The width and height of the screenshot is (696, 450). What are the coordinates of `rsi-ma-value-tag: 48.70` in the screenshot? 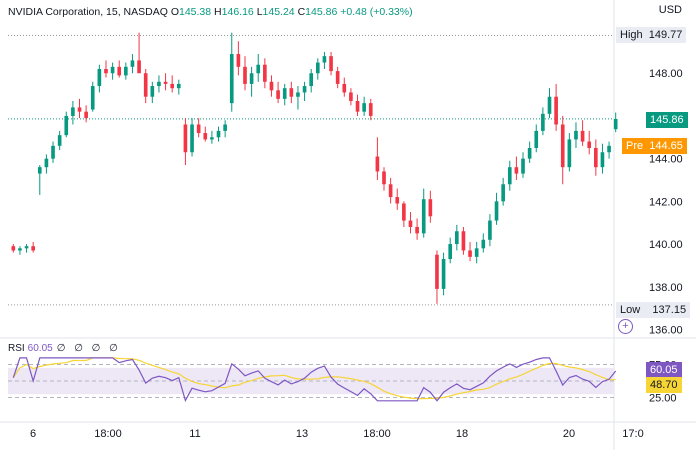 It's located at (664, 385).